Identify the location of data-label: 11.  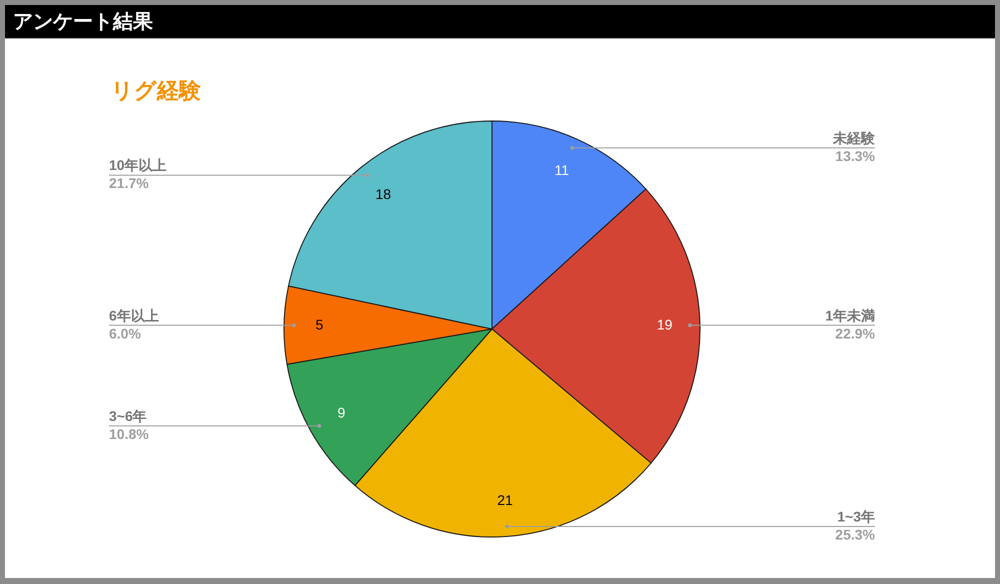
(562, 170).